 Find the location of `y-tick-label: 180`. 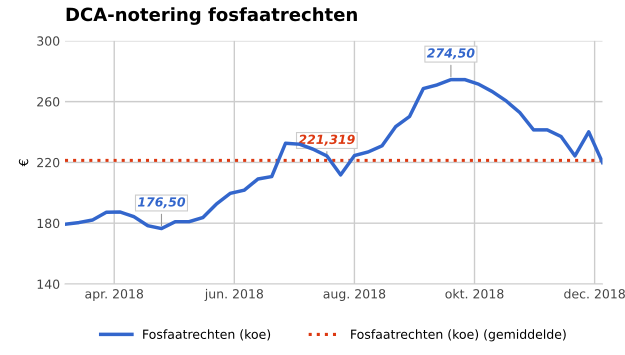

y-tick-label: 180 is located at coordinates (49, 223).